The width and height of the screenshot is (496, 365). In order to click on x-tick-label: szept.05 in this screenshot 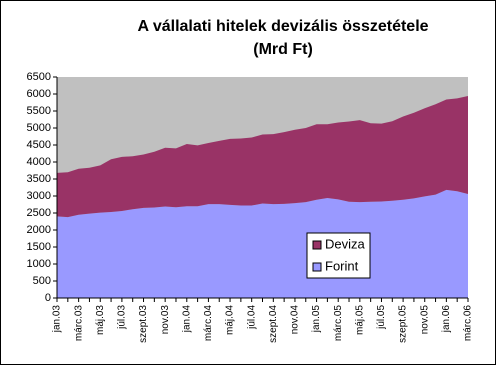, I will do `click(403, 324)`.